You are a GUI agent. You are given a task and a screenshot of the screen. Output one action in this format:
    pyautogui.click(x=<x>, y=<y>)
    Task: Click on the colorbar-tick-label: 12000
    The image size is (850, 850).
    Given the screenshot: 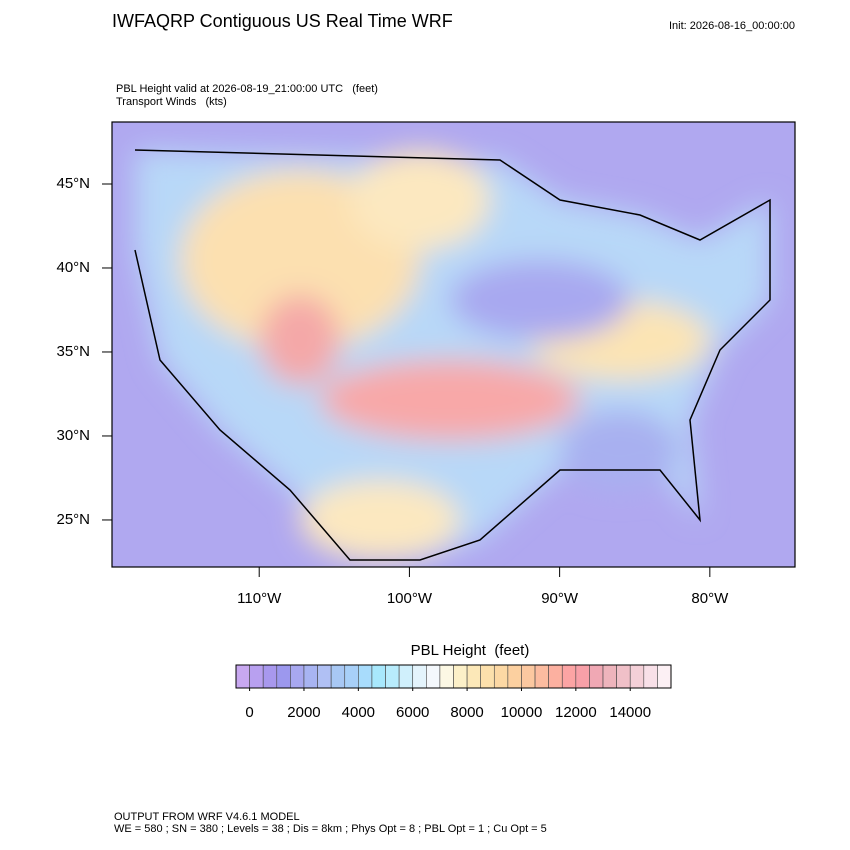 What is the action you would take?
    pyautogui.click(x=576, y=712)
    